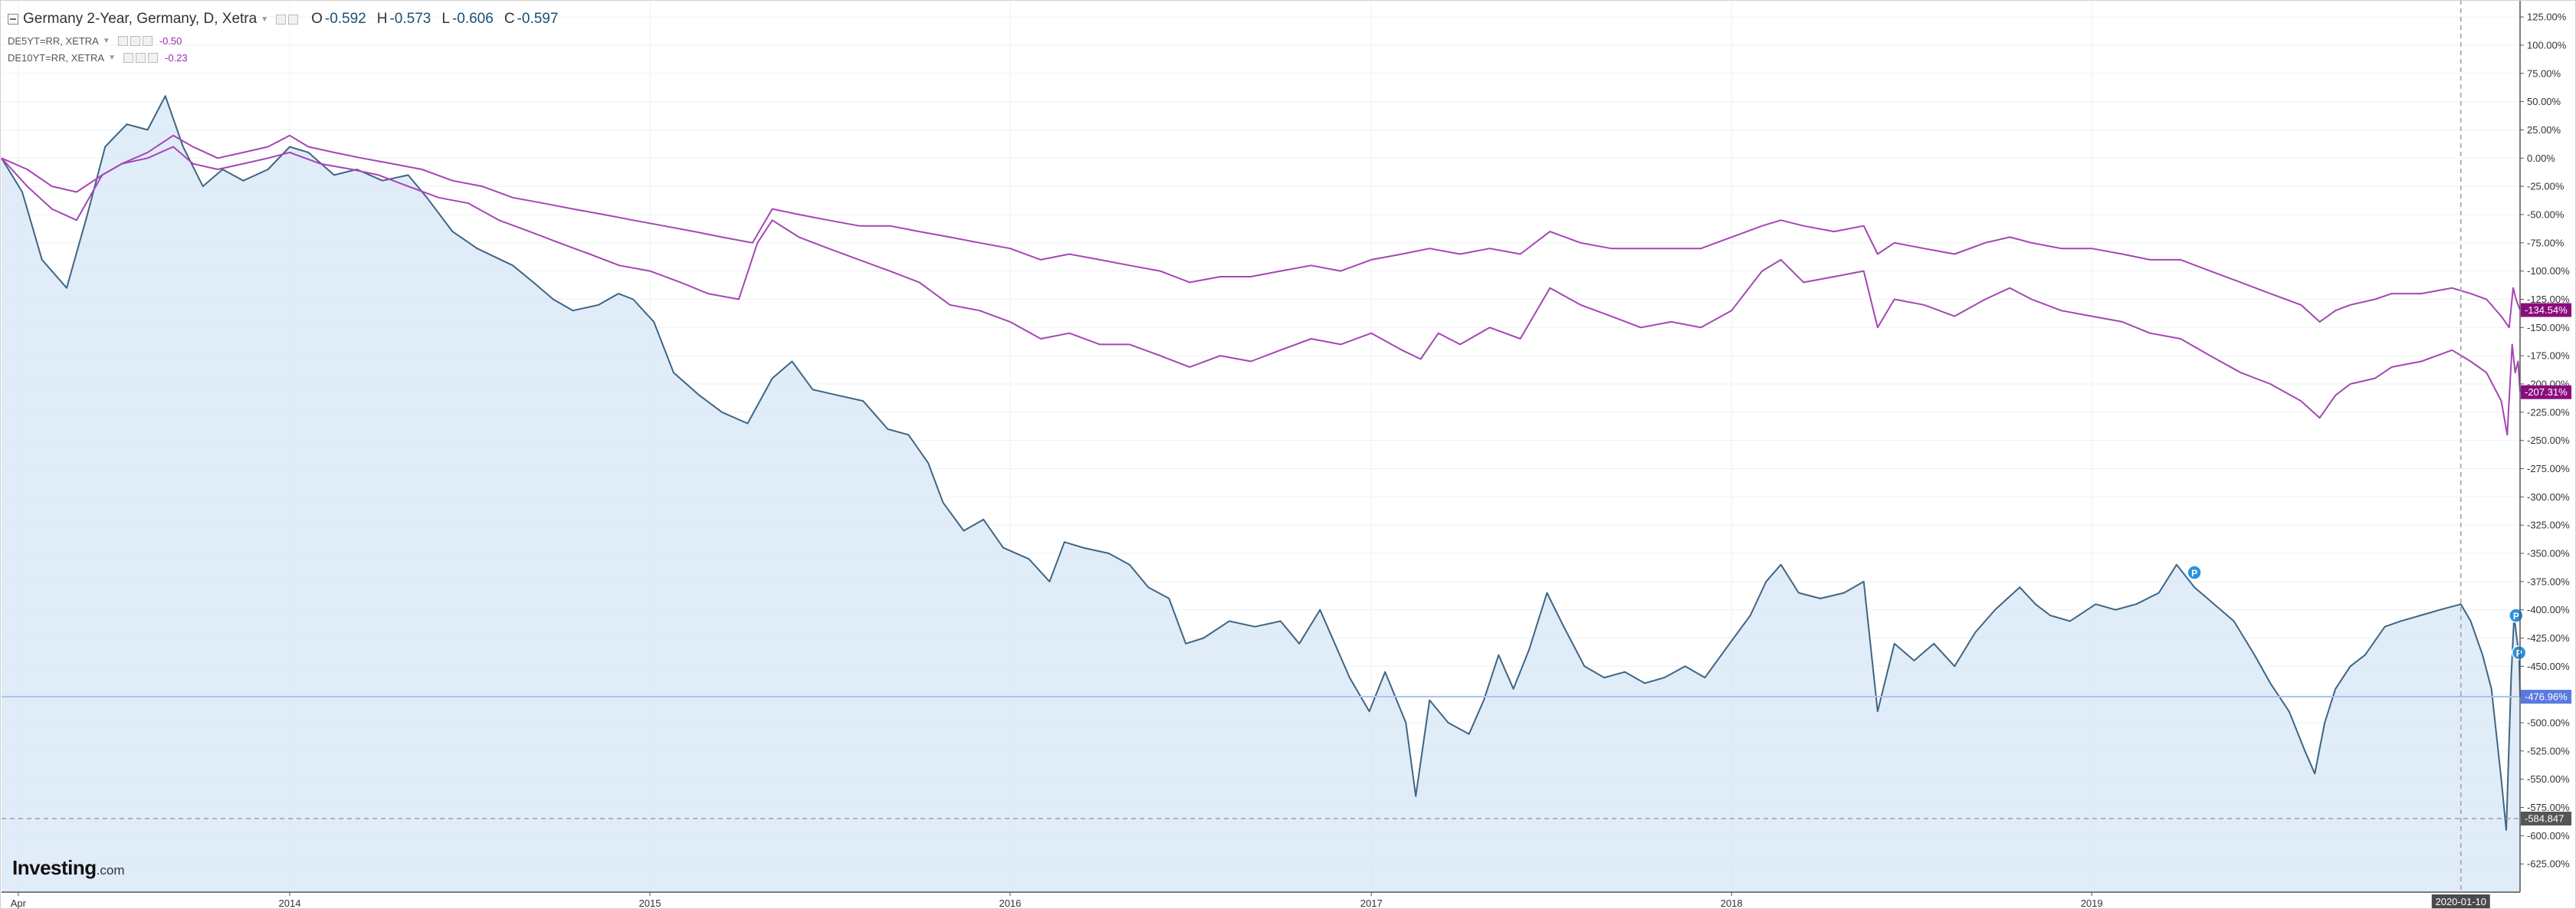  Describe the element at coordinates (2548, 497) in the screenshot. I see `y-tick-label: -300.00%` at that location.